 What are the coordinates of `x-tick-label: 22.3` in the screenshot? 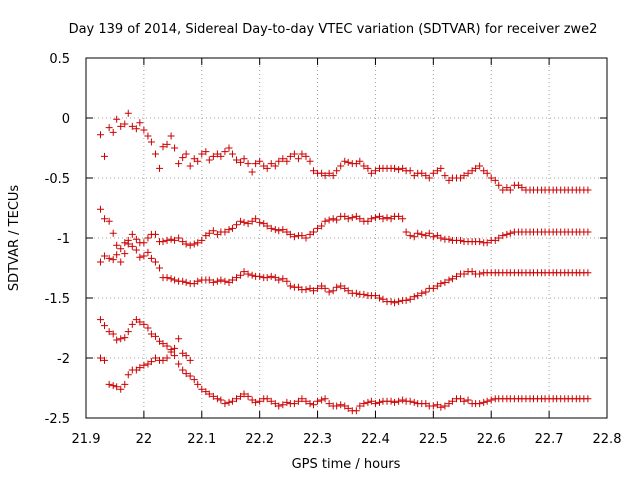 It's located at (317, 439).